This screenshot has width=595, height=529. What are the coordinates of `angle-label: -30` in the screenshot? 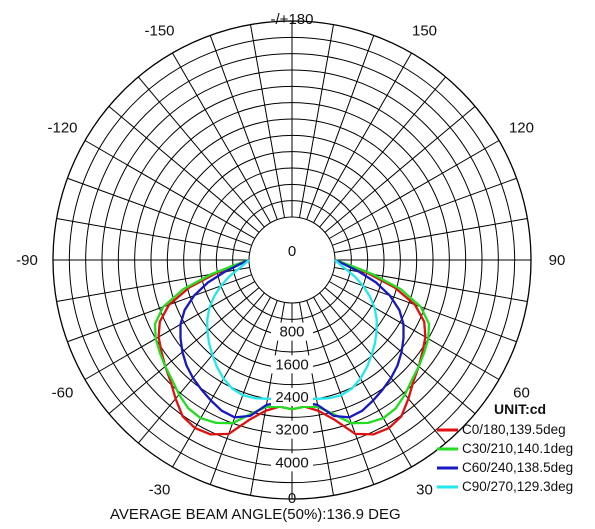 It's located at (160, 489).